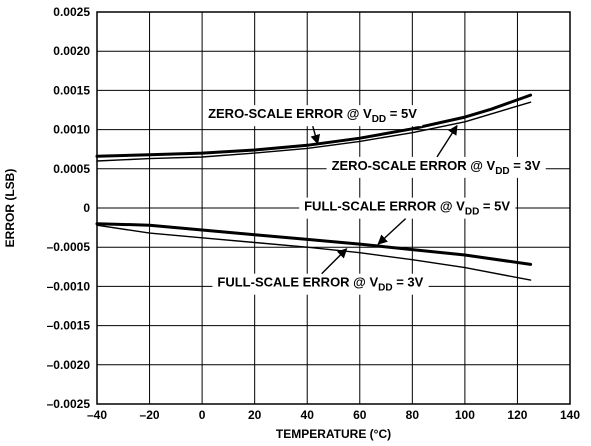  Describe the element at coordinates (308, 415) in the screenshot. I see `x-tick-label: 40` at that location.